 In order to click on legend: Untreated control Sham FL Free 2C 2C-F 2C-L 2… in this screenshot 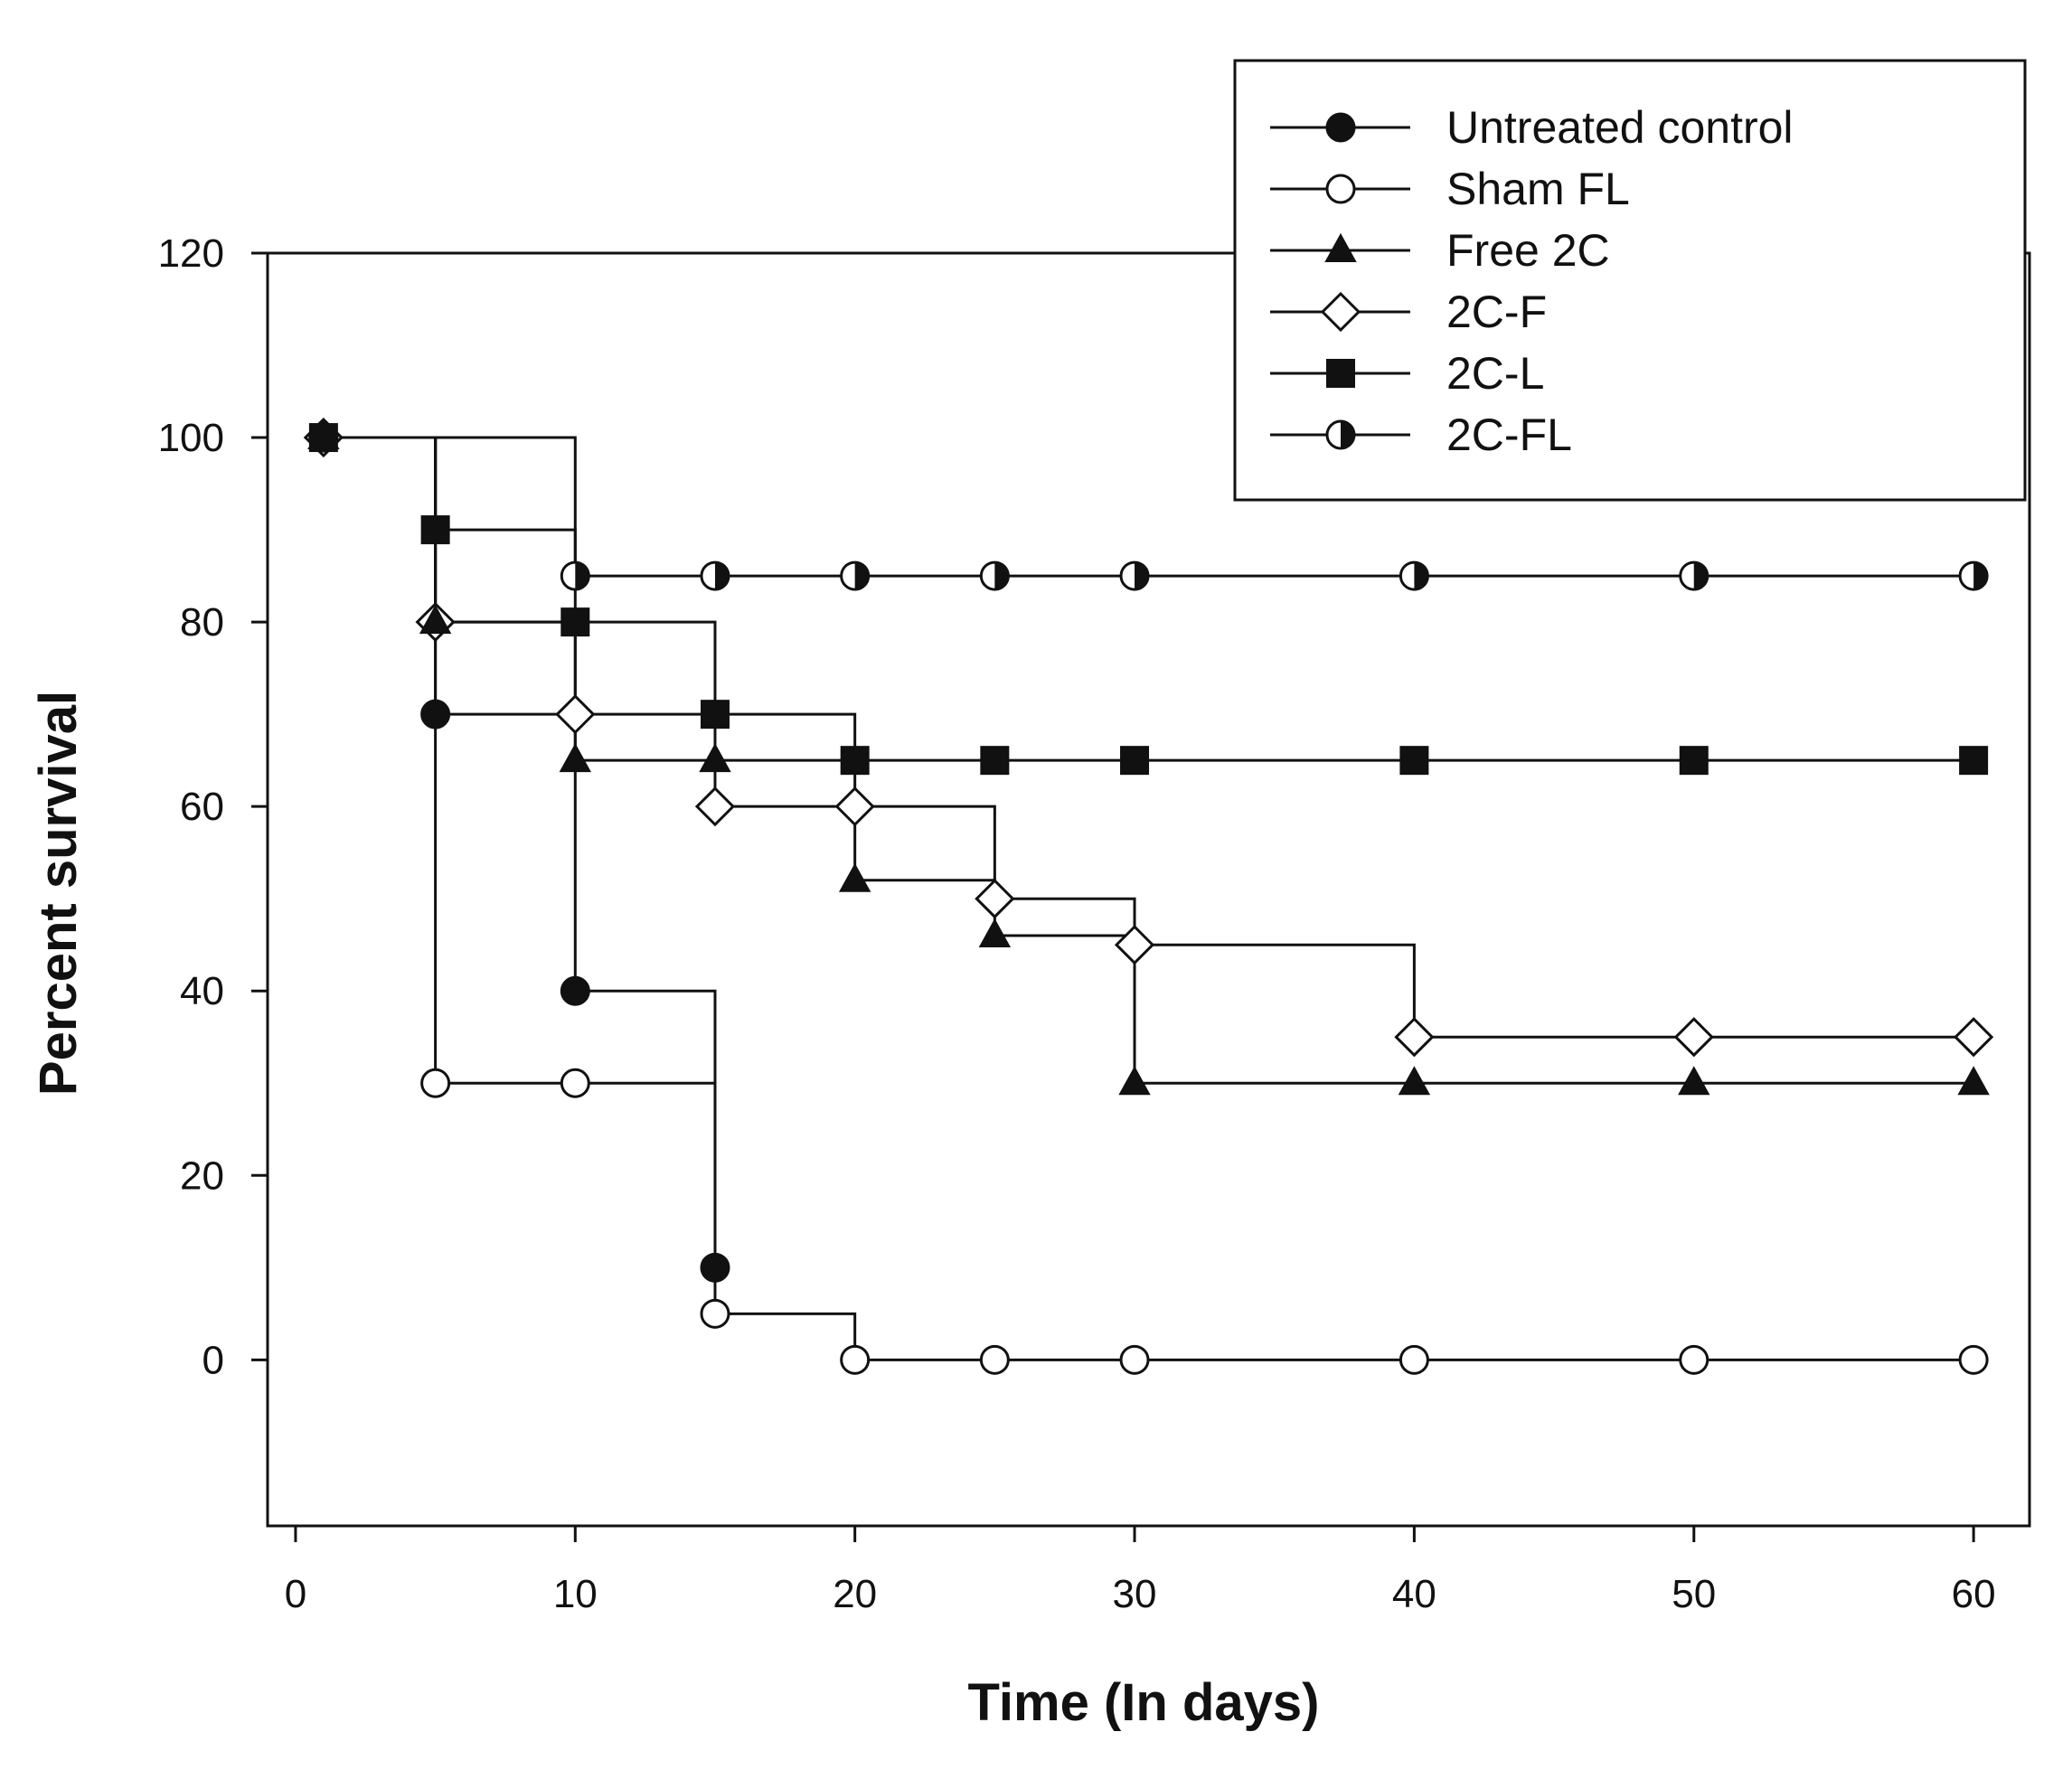, I will do `click(1630, 280)`.